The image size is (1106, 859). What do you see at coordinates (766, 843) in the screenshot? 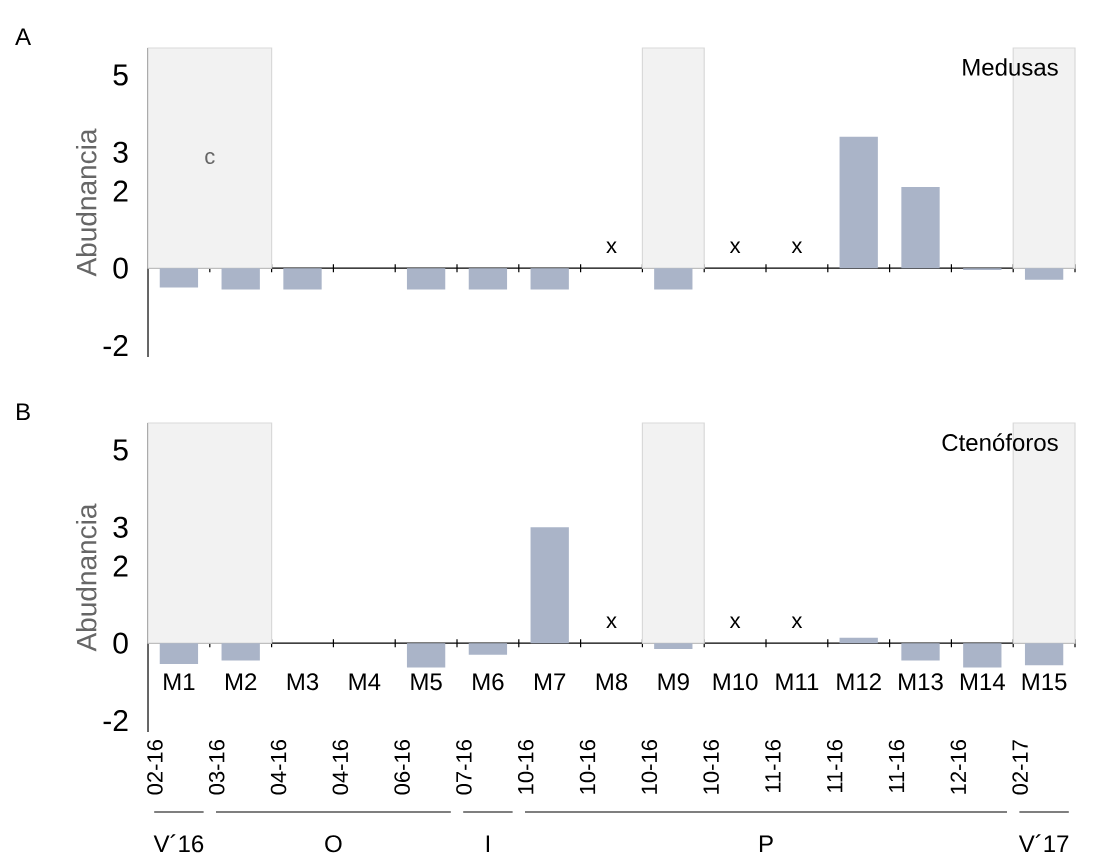
I see `text: P` at bounding box center [766, 843].